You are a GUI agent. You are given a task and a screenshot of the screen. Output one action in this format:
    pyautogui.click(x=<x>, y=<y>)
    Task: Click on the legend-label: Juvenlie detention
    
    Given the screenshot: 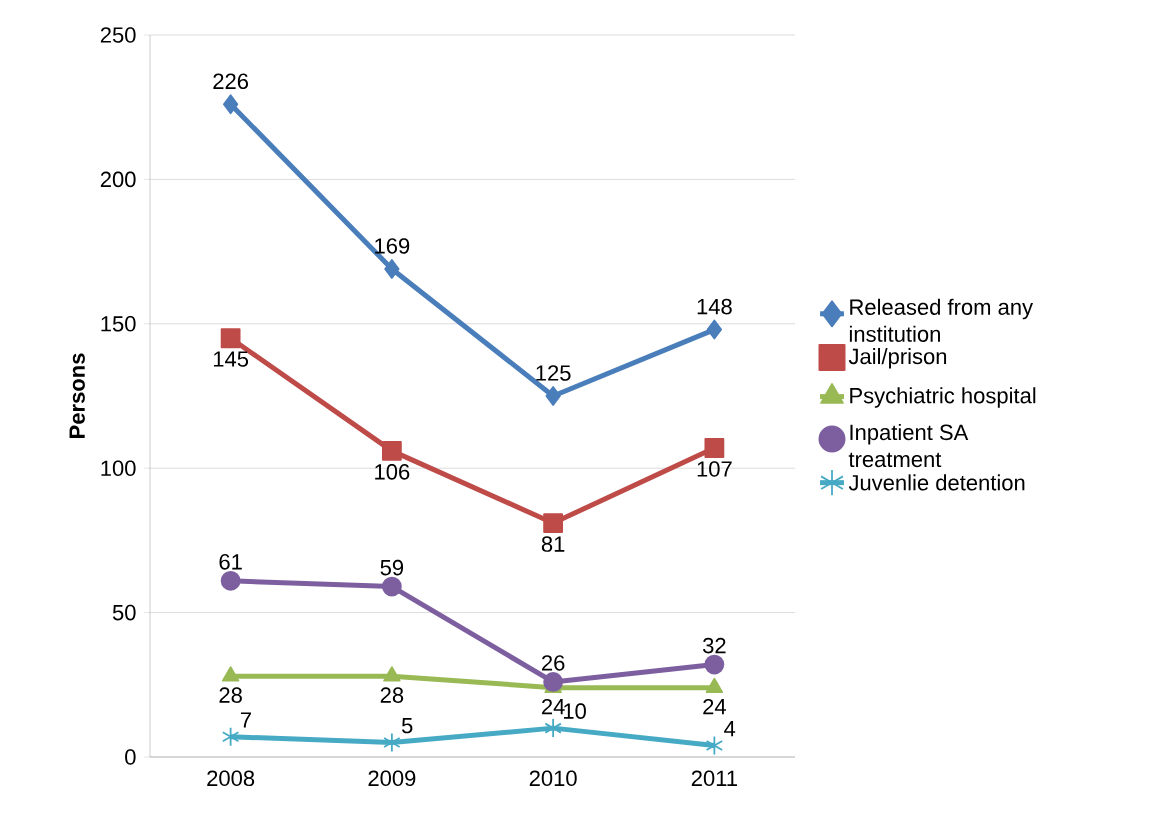 What is the action you would take?
    pyautogui.click(x=936, y=482)
    